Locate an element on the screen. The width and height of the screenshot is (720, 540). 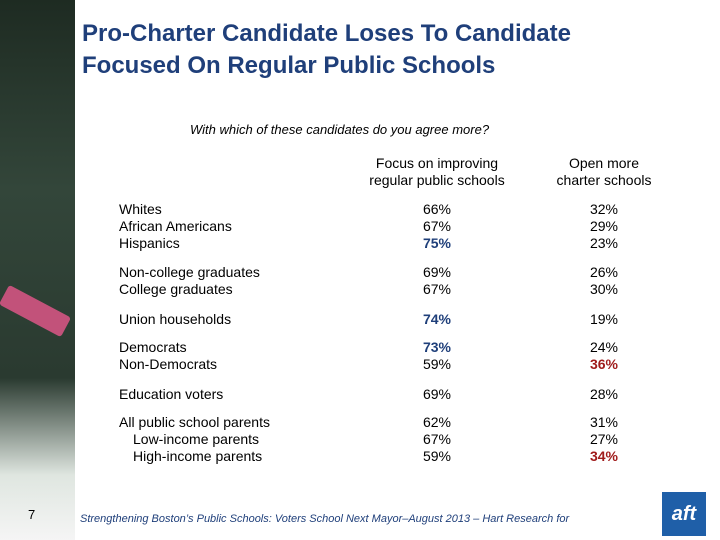
row-label: All public school parents is located at coordinates (194, 422).